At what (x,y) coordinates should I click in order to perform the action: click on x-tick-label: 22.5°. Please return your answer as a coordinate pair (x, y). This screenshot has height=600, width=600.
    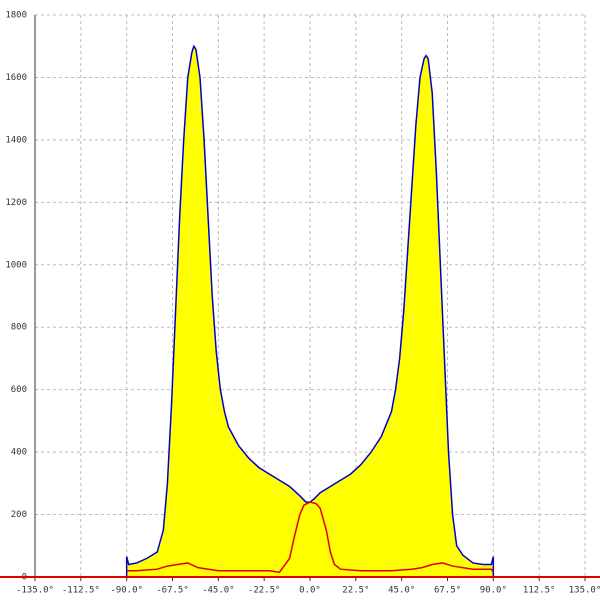
    Looking at the image, I should click on (355, 591).